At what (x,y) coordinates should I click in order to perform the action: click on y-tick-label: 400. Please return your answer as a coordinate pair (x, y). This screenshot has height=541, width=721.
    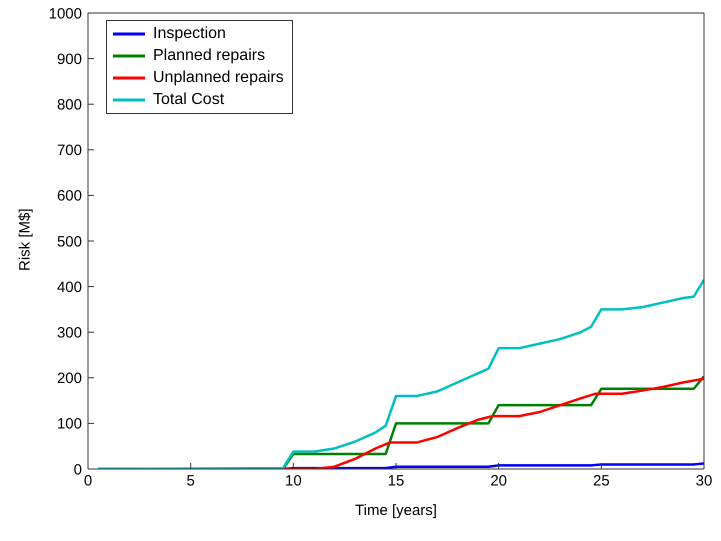
    Looking at the image, I should click on (69, 287).